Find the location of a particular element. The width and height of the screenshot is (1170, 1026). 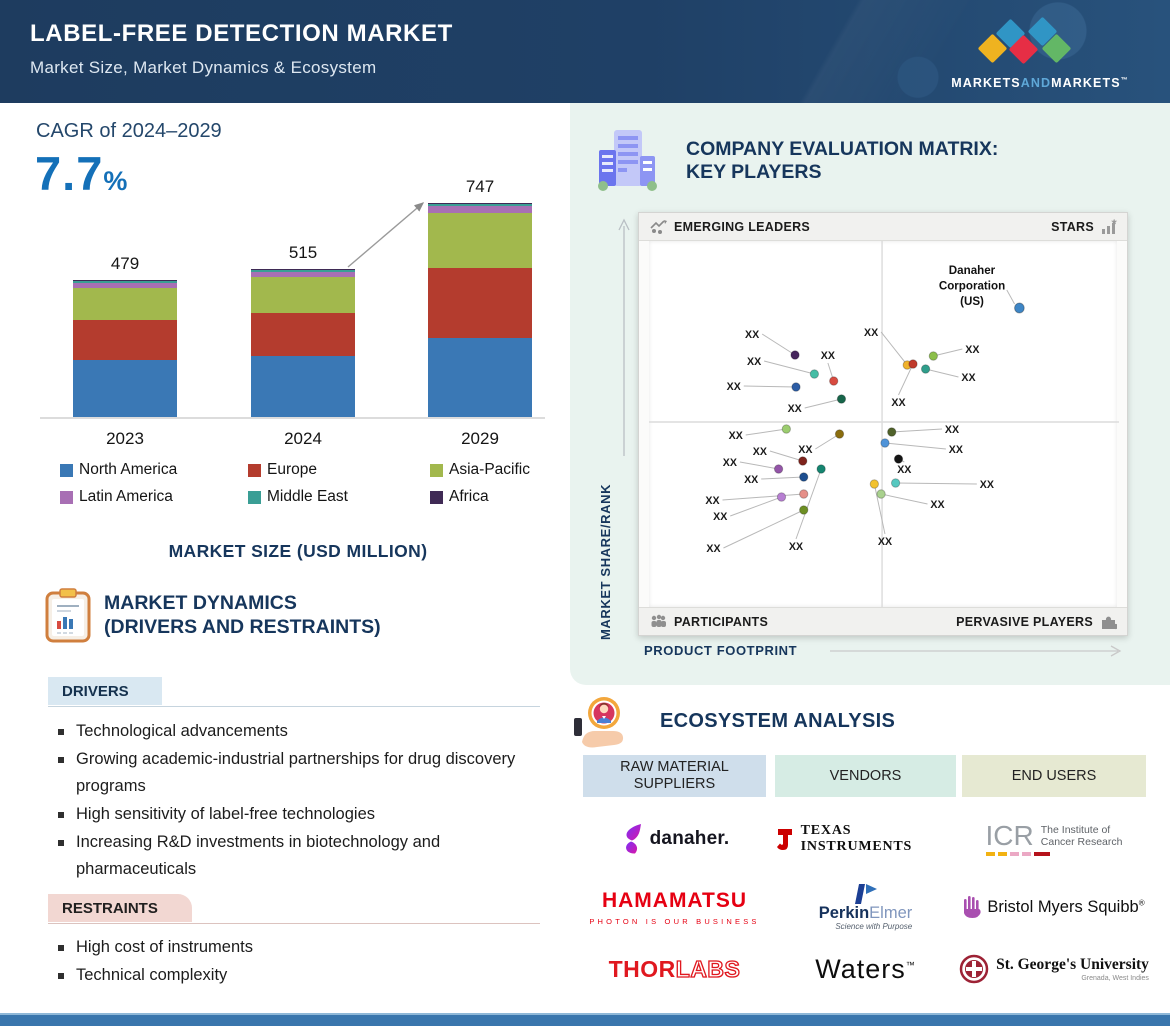

legend-item: Africa is located at coordinates (459, 497).